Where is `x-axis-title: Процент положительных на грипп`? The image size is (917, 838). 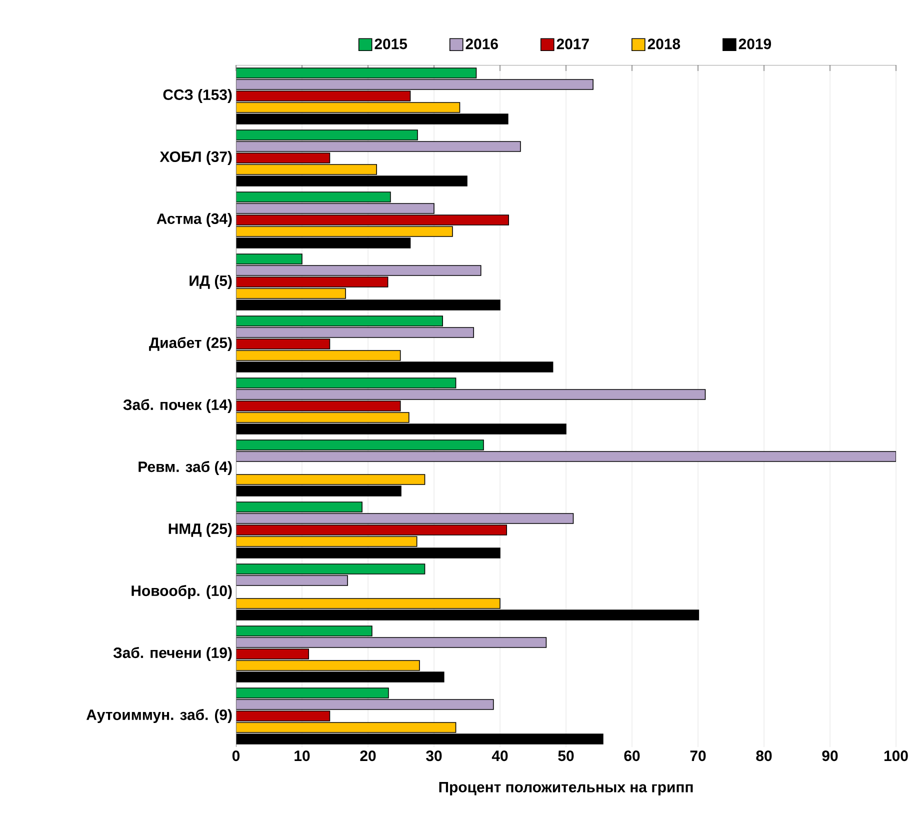 x-axis-title: Процент положительных на грипп is located at coordinates (566, 789).